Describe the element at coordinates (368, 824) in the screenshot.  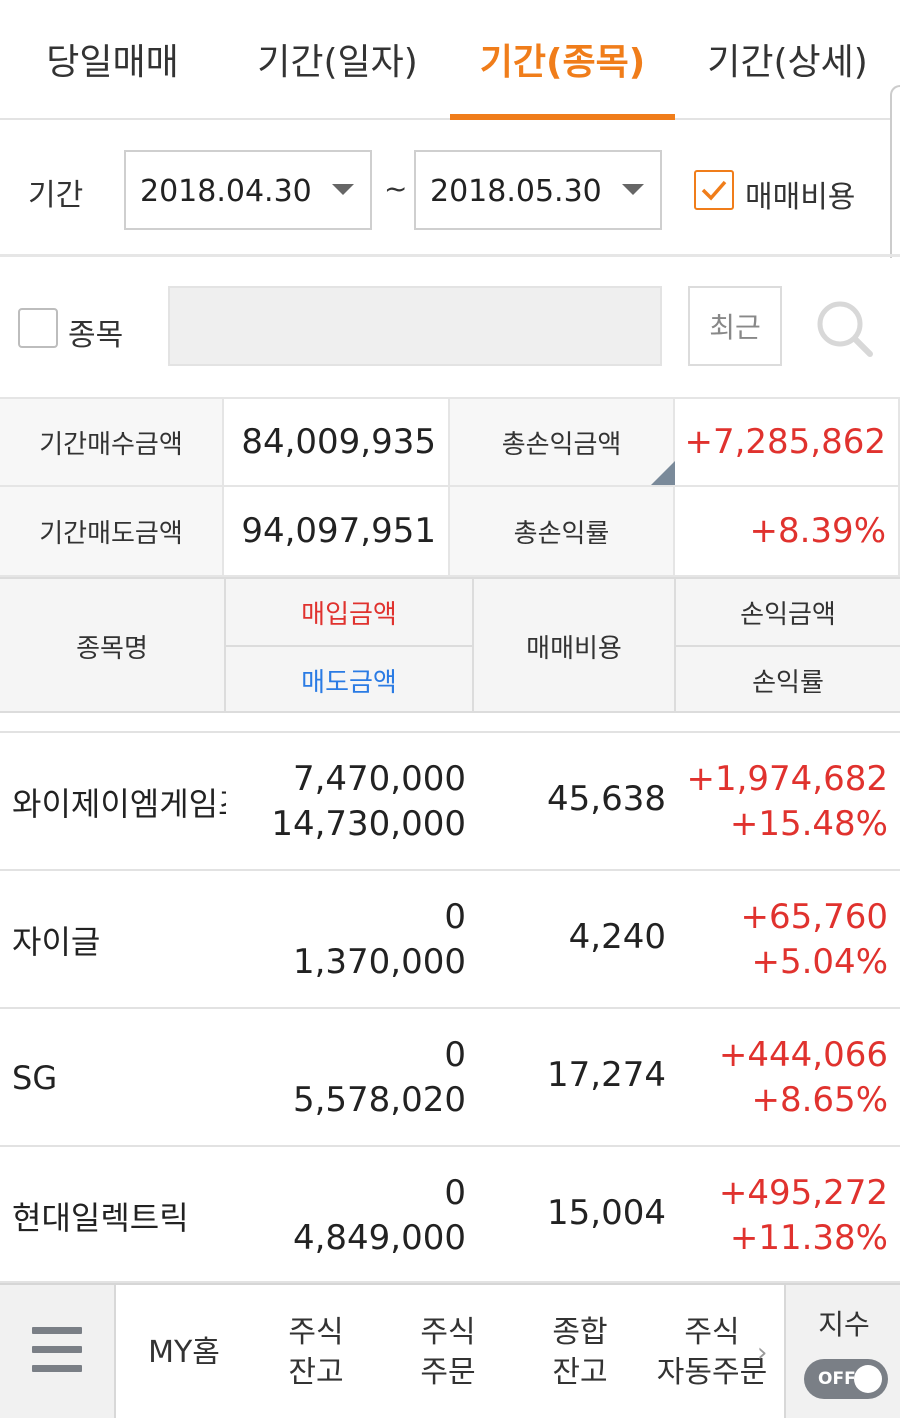
I see `sell-amount: 14,730,000` at that location.